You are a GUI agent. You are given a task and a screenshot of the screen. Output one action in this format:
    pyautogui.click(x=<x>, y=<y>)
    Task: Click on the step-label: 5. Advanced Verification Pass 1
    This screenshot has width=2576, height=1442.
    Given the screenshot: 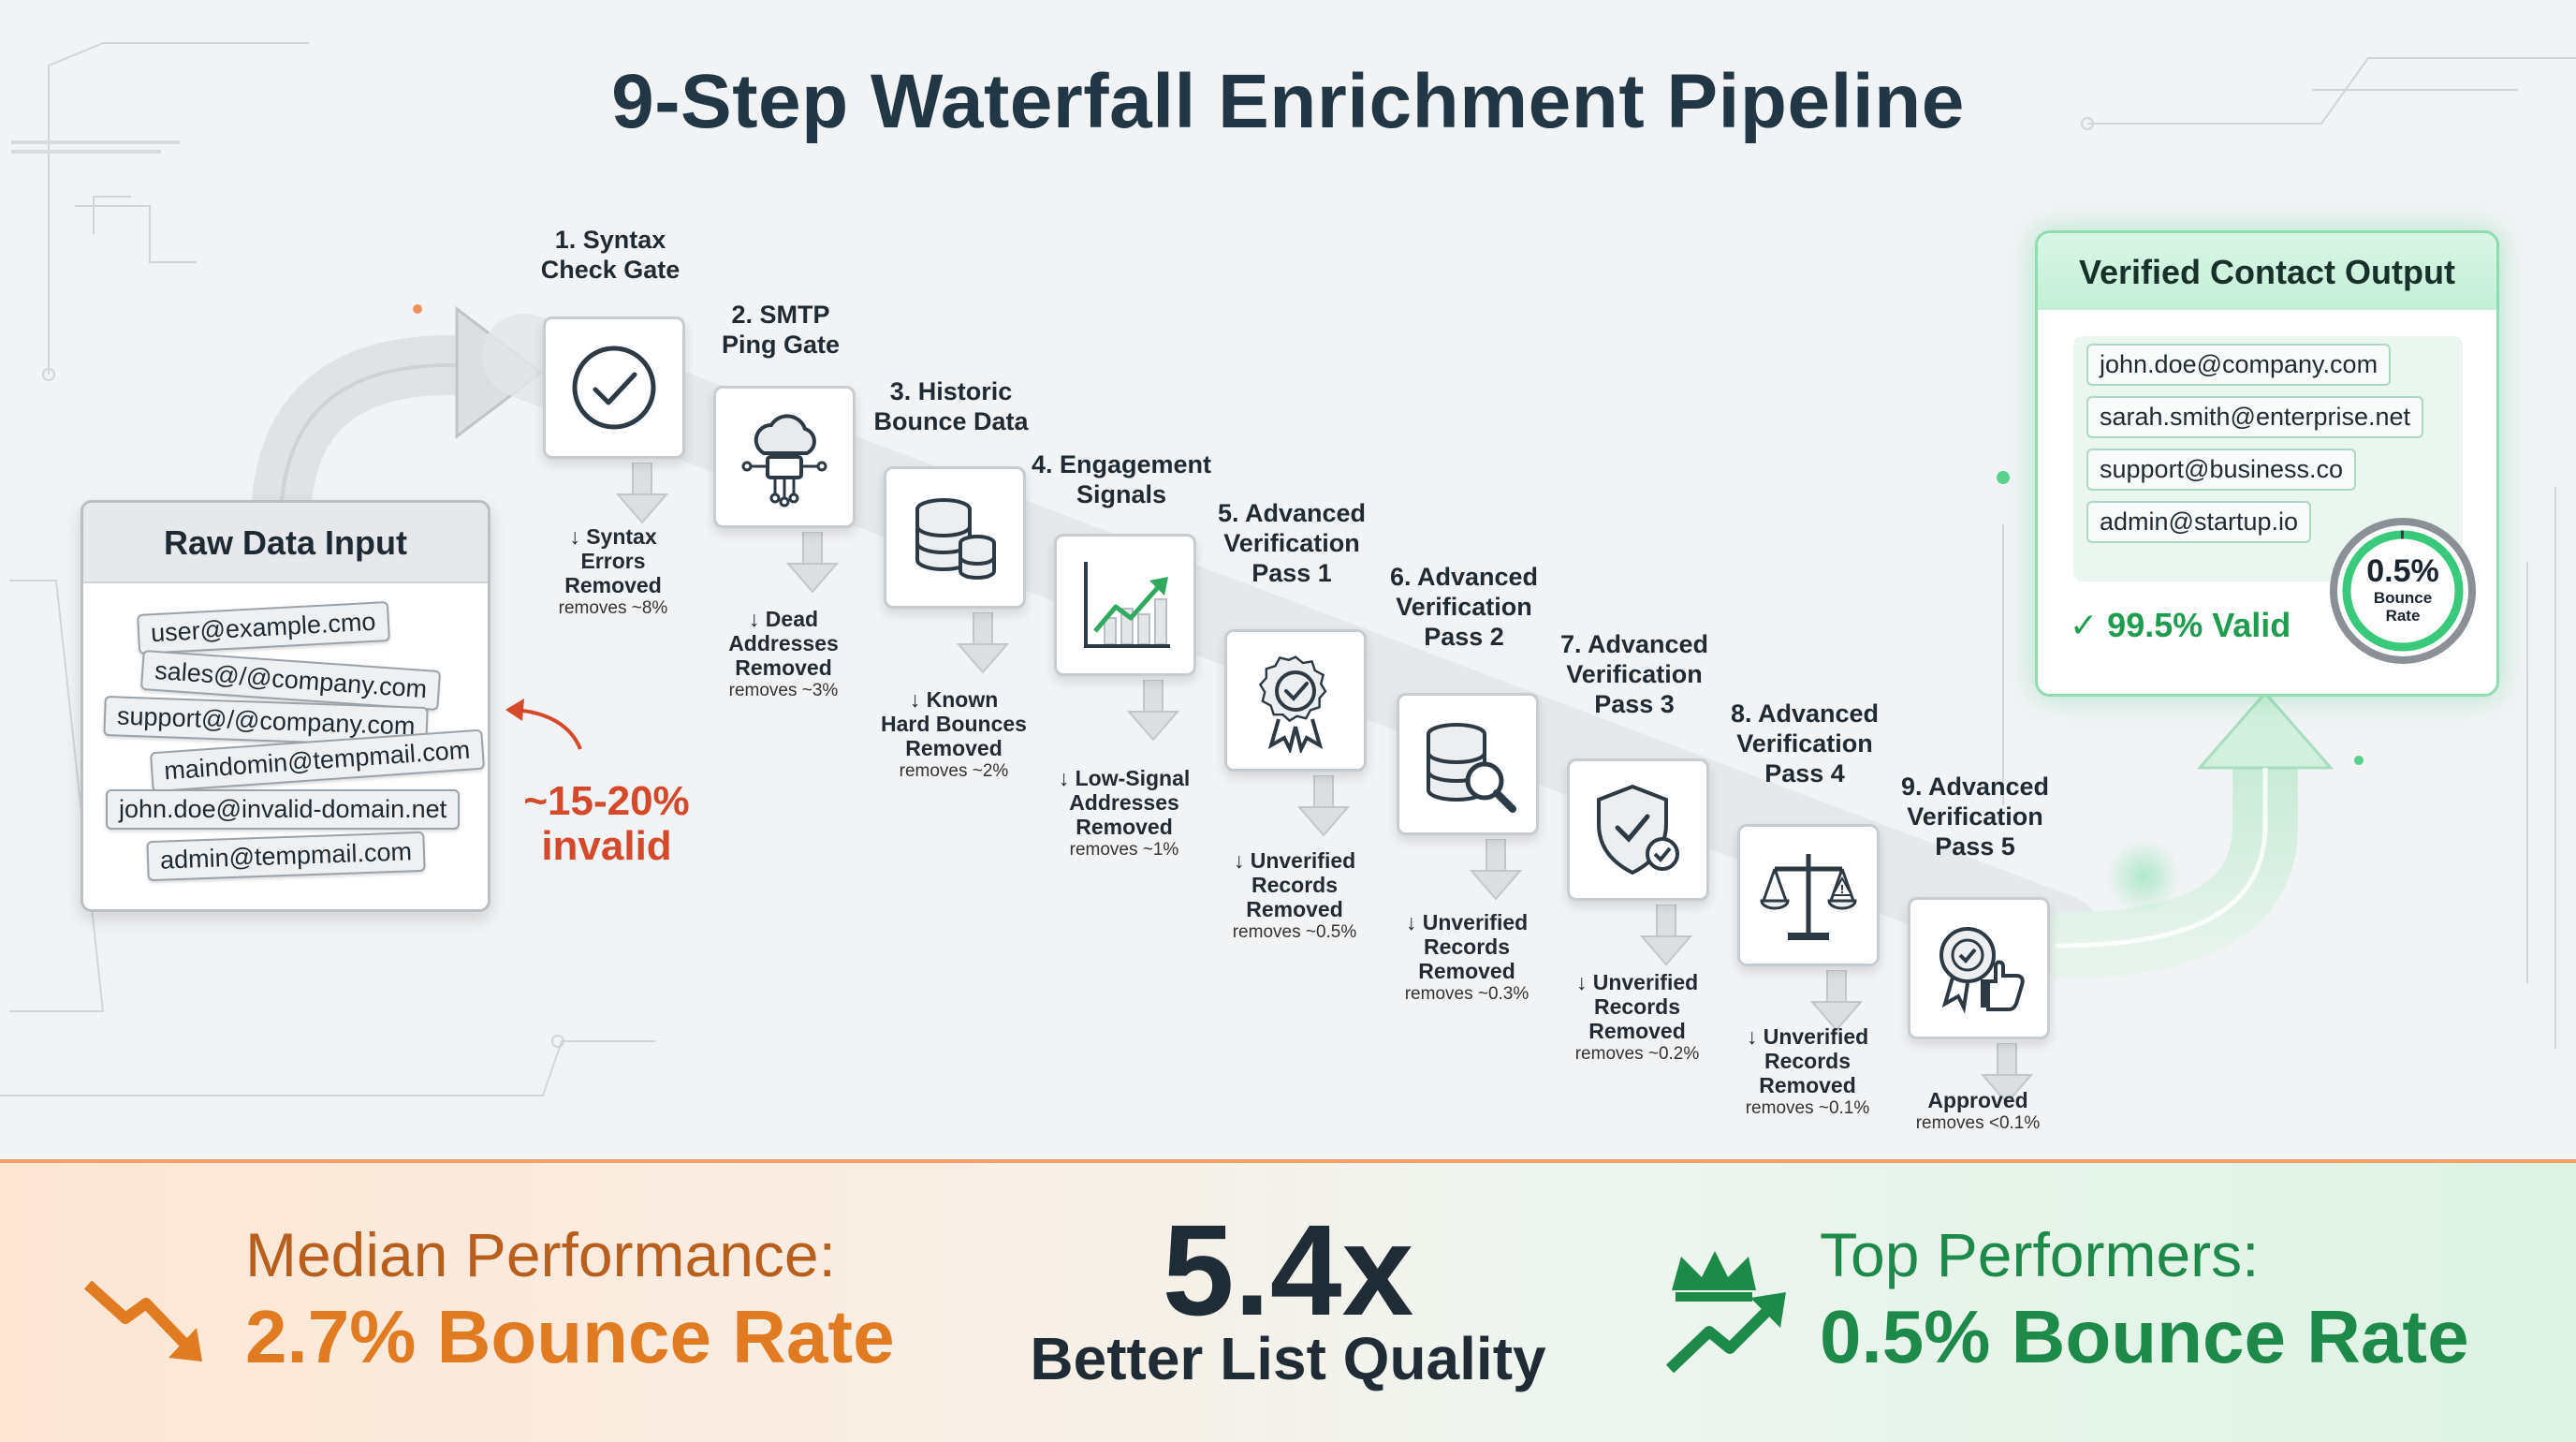 What is the action you would take?
    pyautogui.click(x=1292, y=543)
    